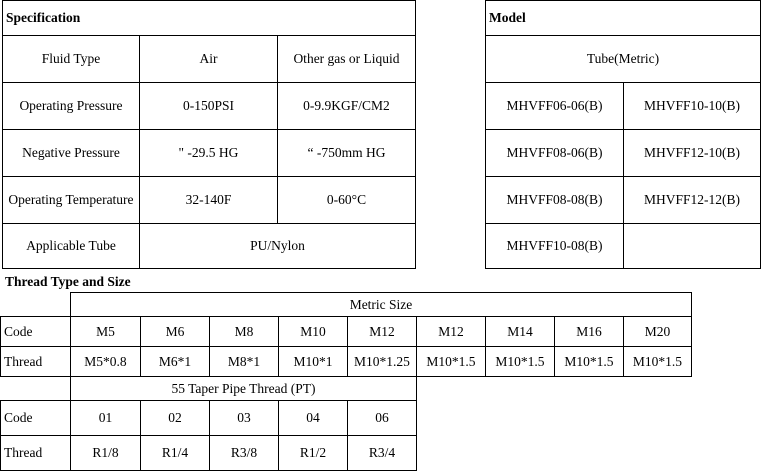 The width and height of the screenshot is (762, 472). Describe the element at coordinates (105, 453) in the screenshot. I see `cell: R1/8` at that location.